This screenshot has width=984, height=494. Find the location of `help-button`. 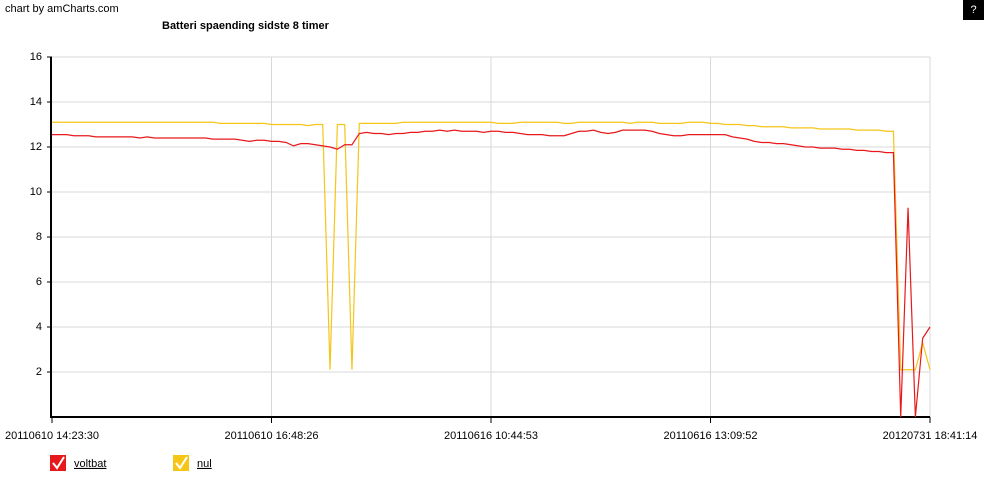

help-button is located at coordinates (973, 10).